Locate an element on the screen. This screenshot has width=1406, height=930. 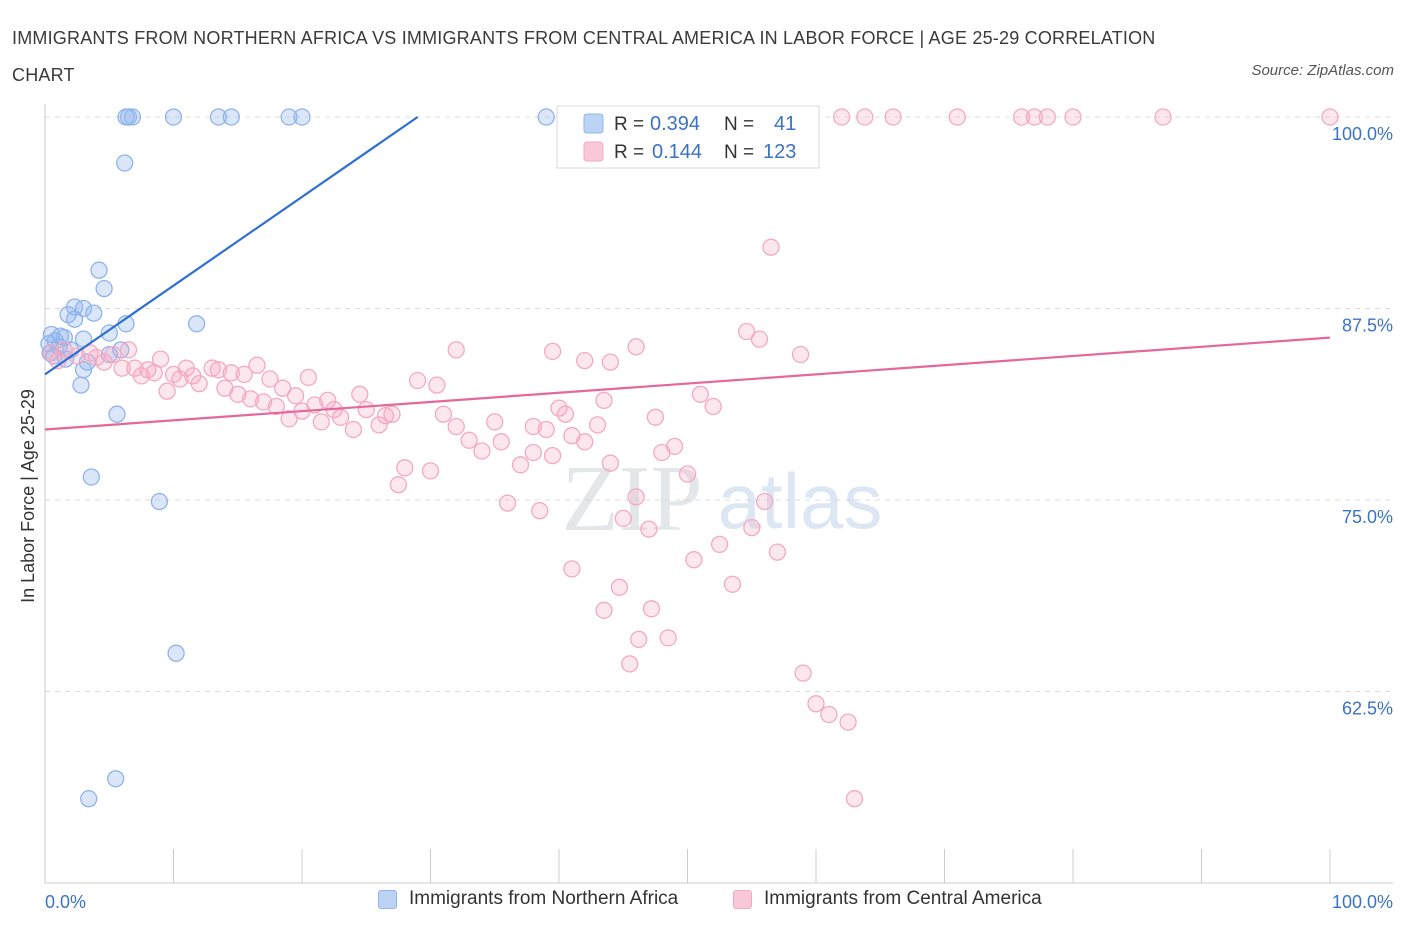
legend-item-northern-africa: Immigrants from Northern Africa is located at coordinates (528, 899).